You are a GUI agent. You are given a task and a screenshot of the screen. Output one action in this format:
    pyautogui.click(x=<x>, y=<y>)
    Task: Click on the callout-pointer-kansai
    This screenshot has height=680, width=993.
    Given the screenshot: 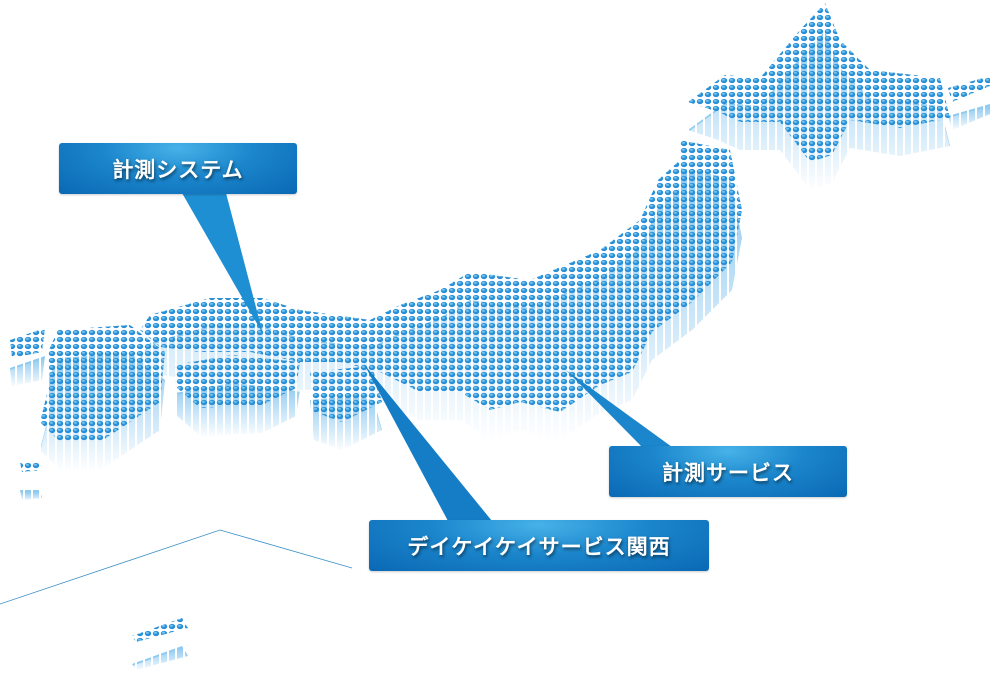 What is the action you would take?
    pyautogui.click(x=428, y=442)
    